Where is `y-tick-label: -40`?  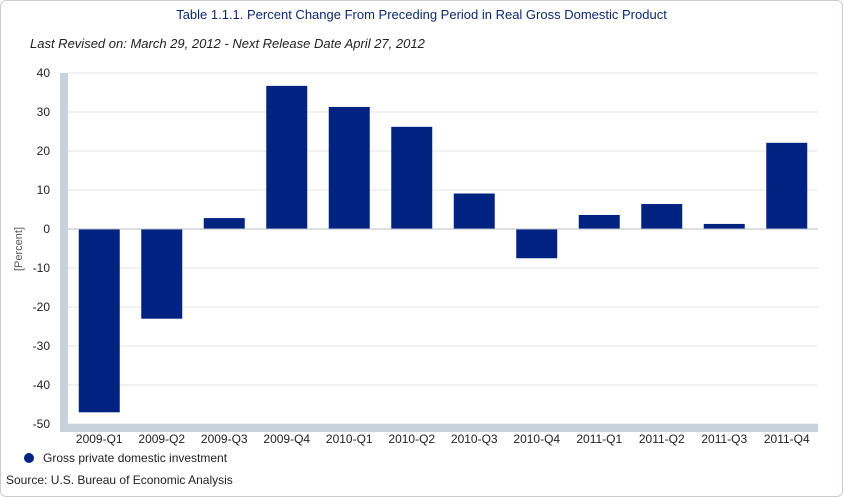 y-tick-label: -40 is located at coordinates (42, 385).